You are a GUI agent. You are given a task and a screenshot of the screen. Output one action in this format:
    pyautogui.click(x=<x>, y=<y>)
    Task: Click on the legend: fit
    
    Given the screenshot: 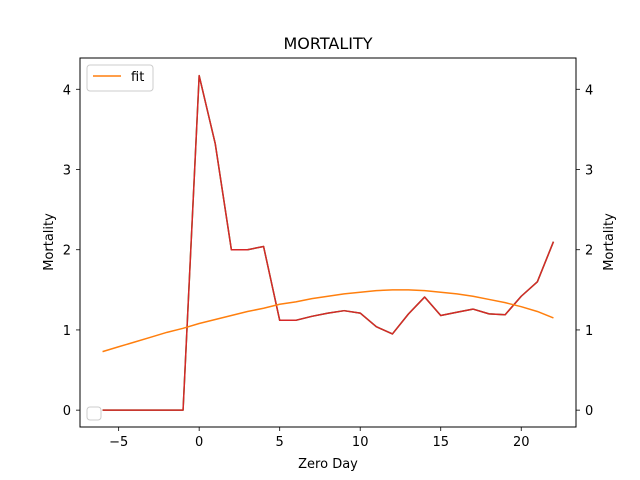 What is the action you would take?
    pyautogui.click(x=120, y=78)
    